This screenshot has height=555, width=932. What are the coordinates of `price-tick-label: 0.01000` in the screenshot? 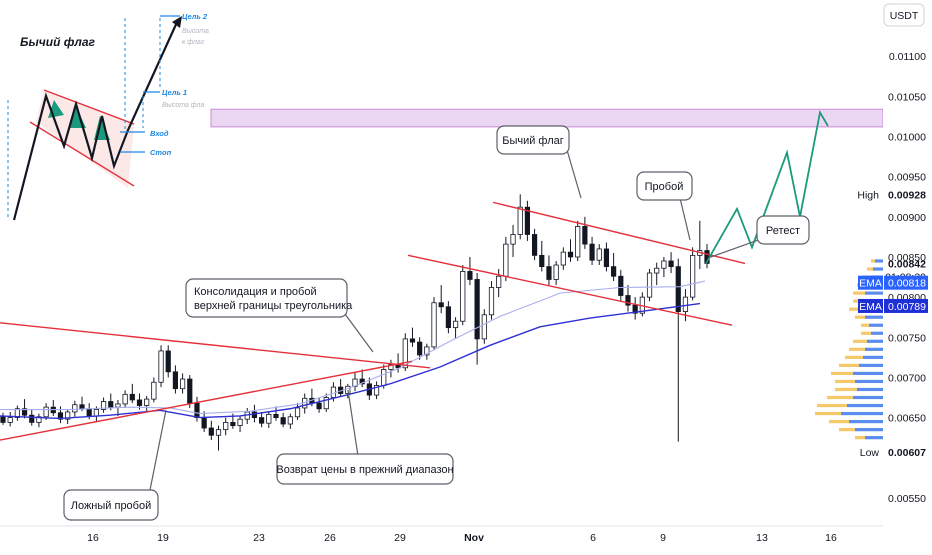 It's located at (907, 138).